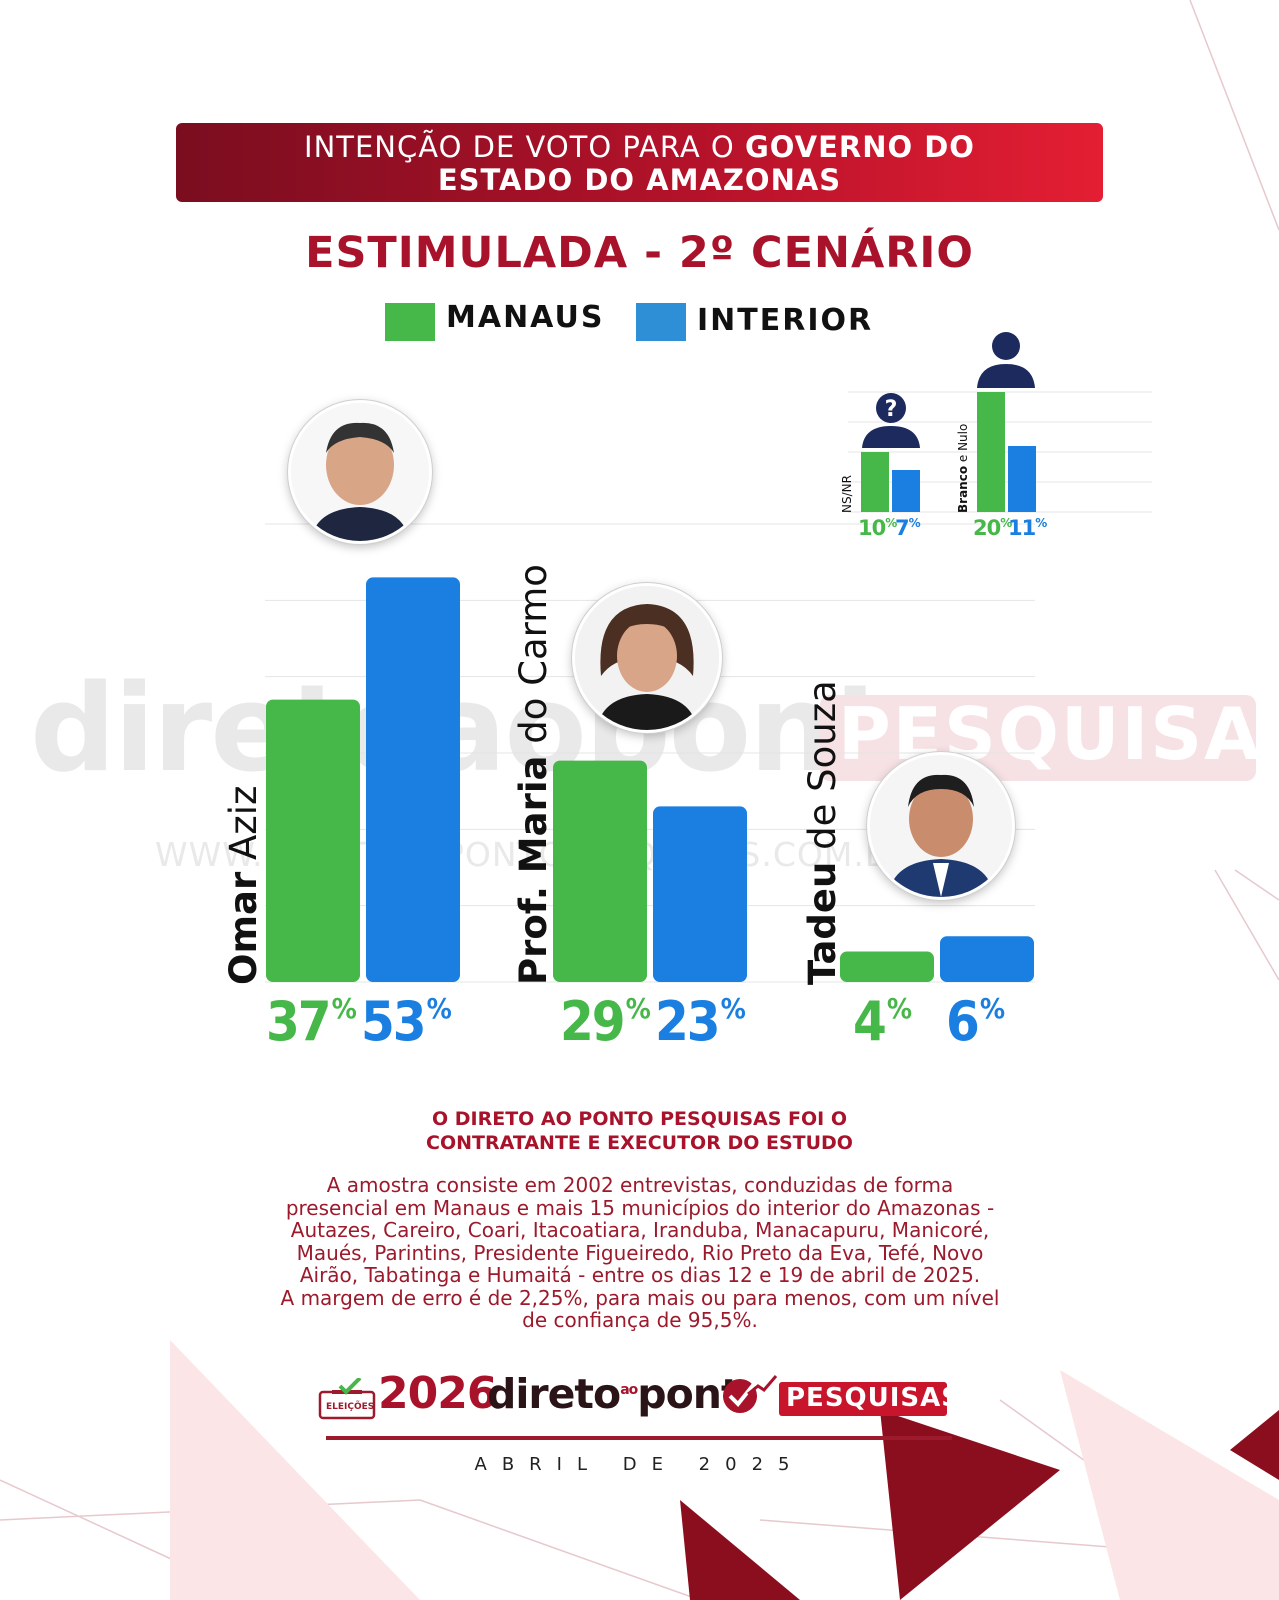  Describe the element at coordinates (311, 1021) in the screenshot. I see `pct-omar-manaus: 37%` at that location.